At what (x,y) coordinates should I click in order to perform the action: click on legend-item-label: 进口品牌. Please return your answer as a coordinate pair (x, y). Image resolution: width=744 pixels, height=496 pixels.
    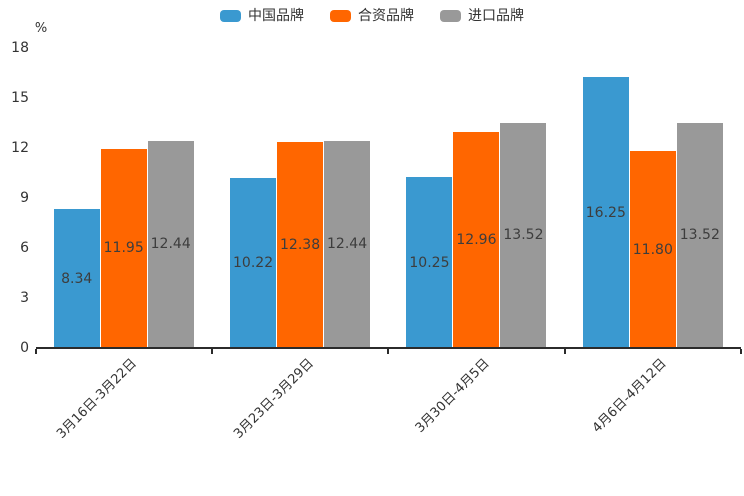
    Looking at the image, I should click on (496, 16).